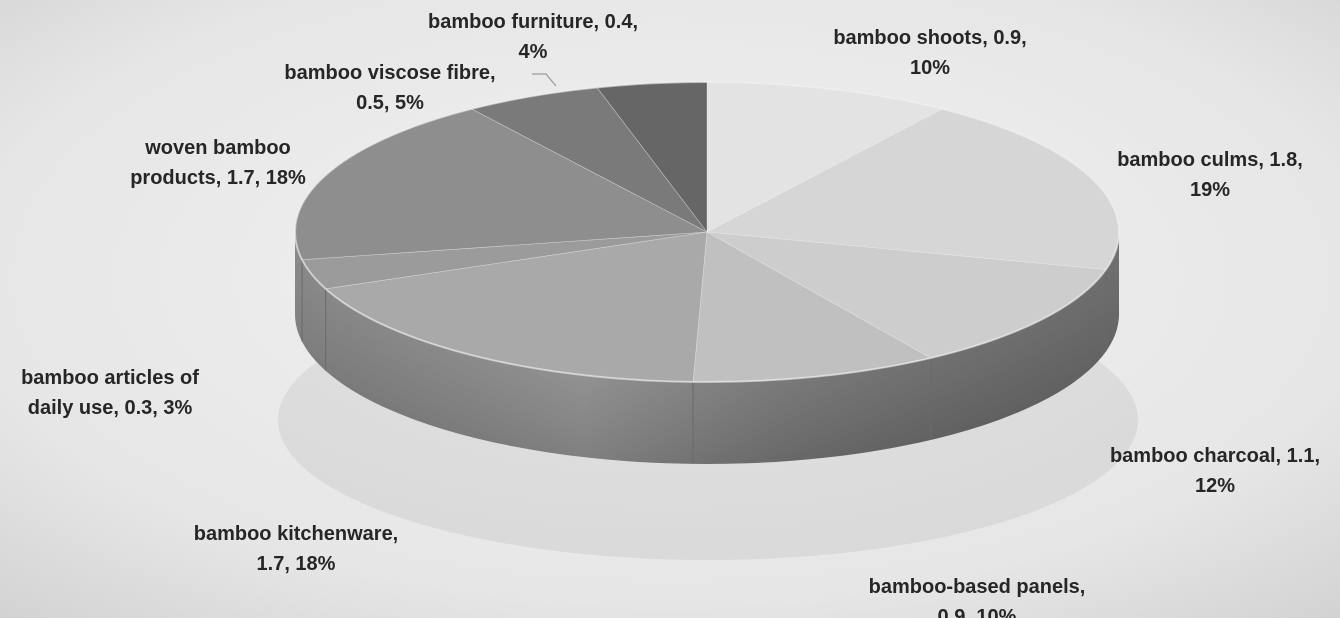  What do you see at coordinates (1215, 486) in the screenshot?
I see `data-label-line: 12%` at bounding box center [1215, 486].